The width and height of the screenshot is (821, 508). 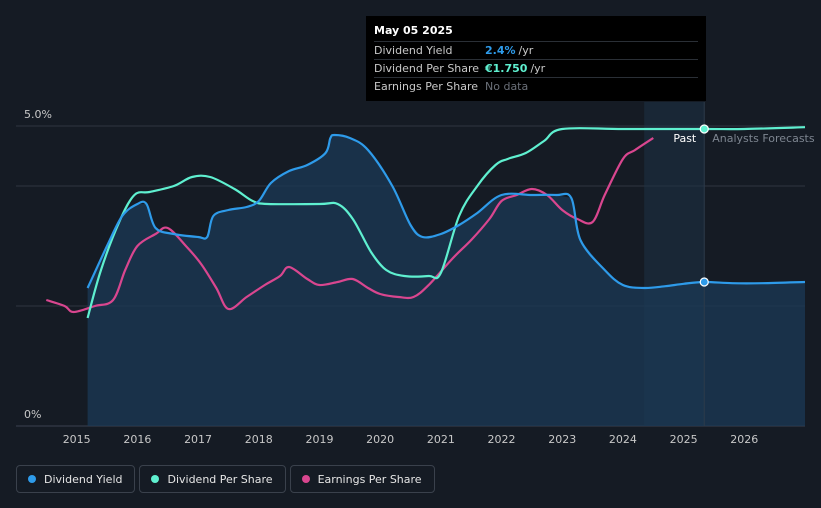 What do you see at coordinates (369, 479) in the screenshot?
I see `legend-label: Earnings Per Share` at bounding box center [369, 479].